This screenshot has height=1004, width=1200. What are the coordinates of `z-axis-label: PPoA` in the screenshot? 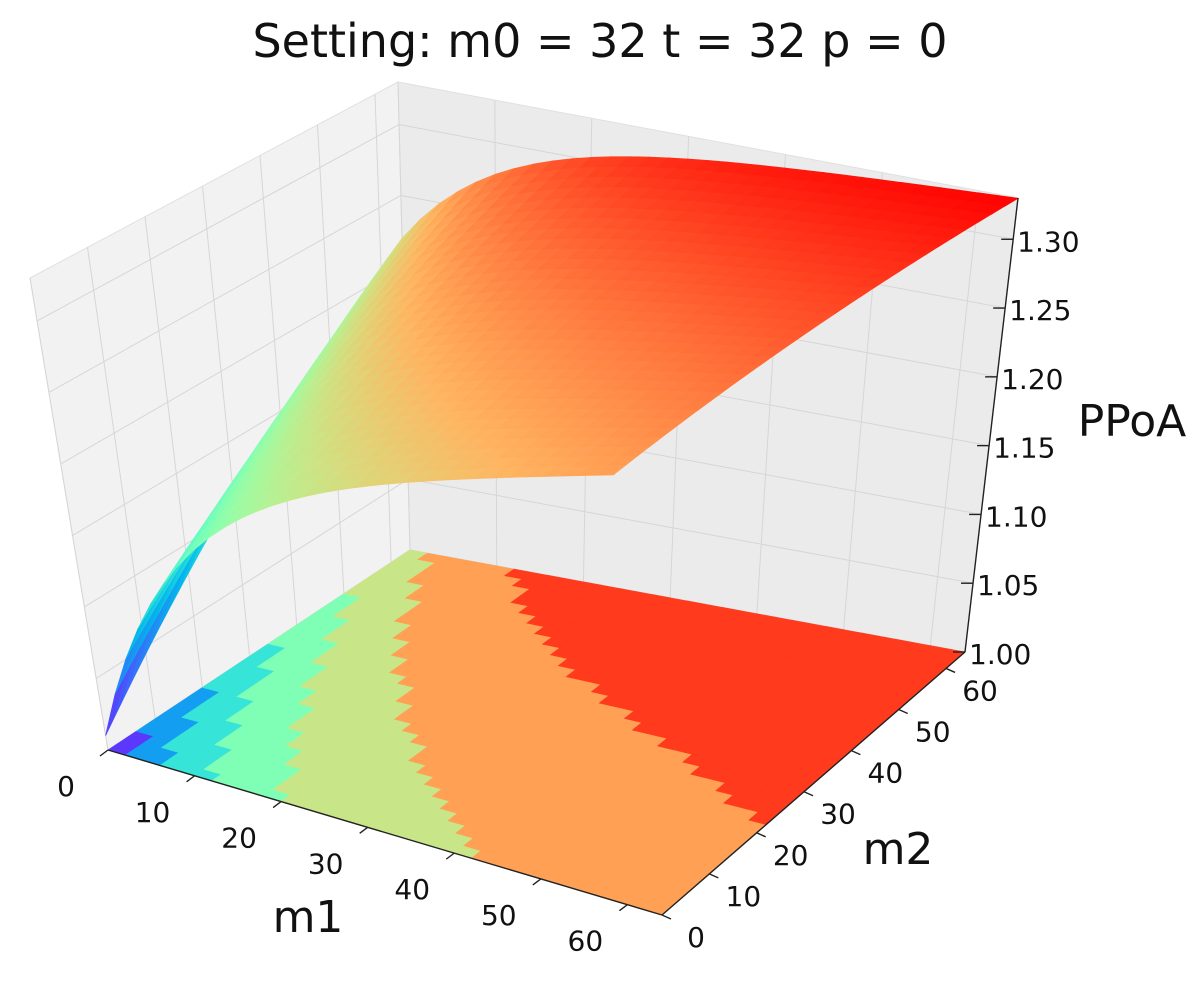 It's located at (1132, 421).